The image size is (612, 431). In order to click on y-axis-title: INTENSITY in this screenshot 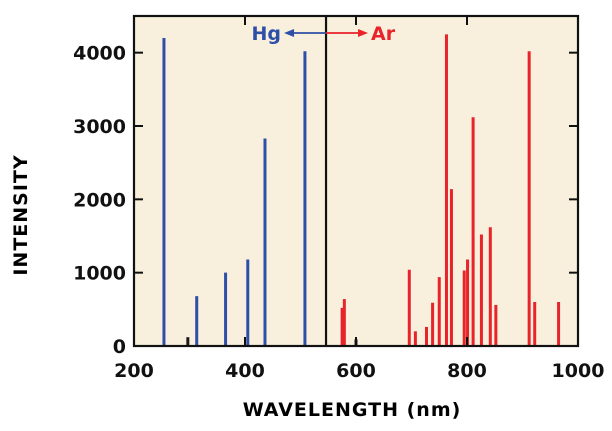, I will do `click(21, 214)`.